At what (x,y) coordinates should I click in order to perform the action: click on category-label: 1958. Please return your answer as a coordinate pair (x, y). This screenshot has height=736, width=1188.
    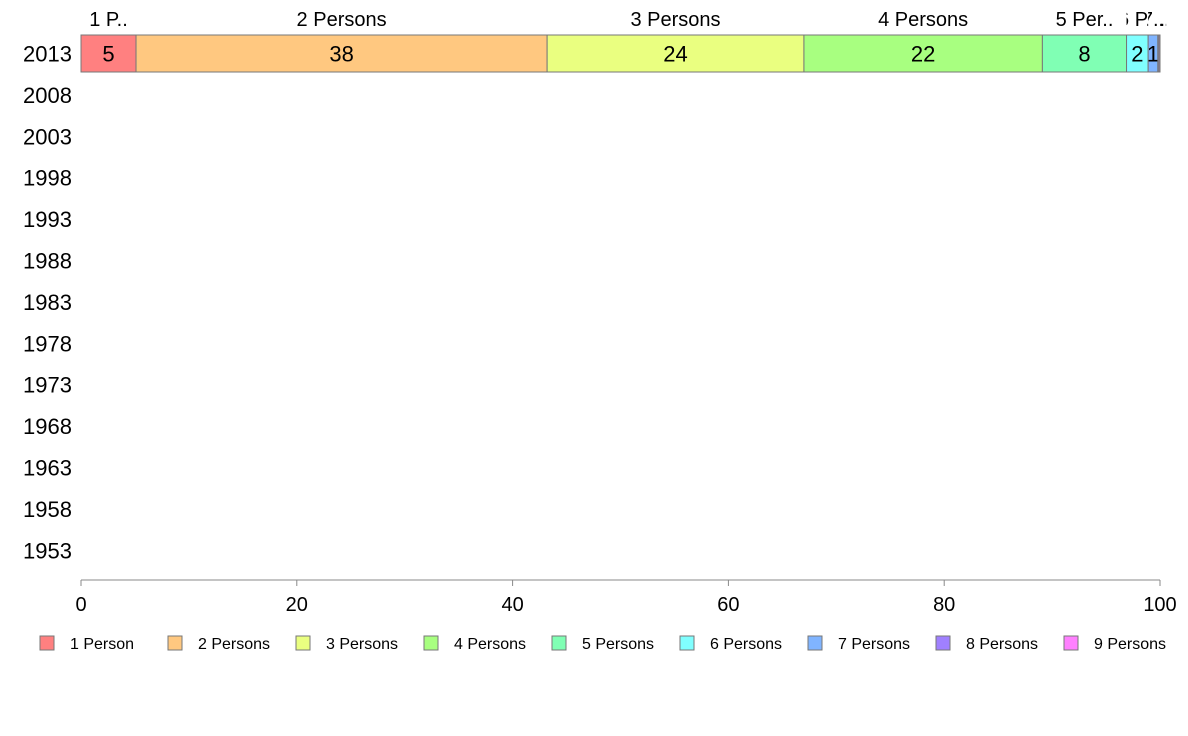
    Looking at the image, I should click on (47, 509).